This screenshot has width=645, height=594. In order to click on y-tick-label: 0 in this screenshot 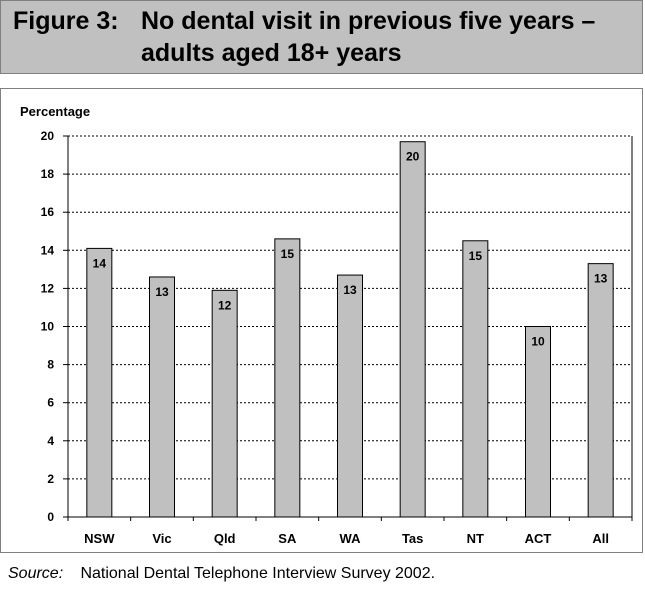, I will do `click(50, 517)`.